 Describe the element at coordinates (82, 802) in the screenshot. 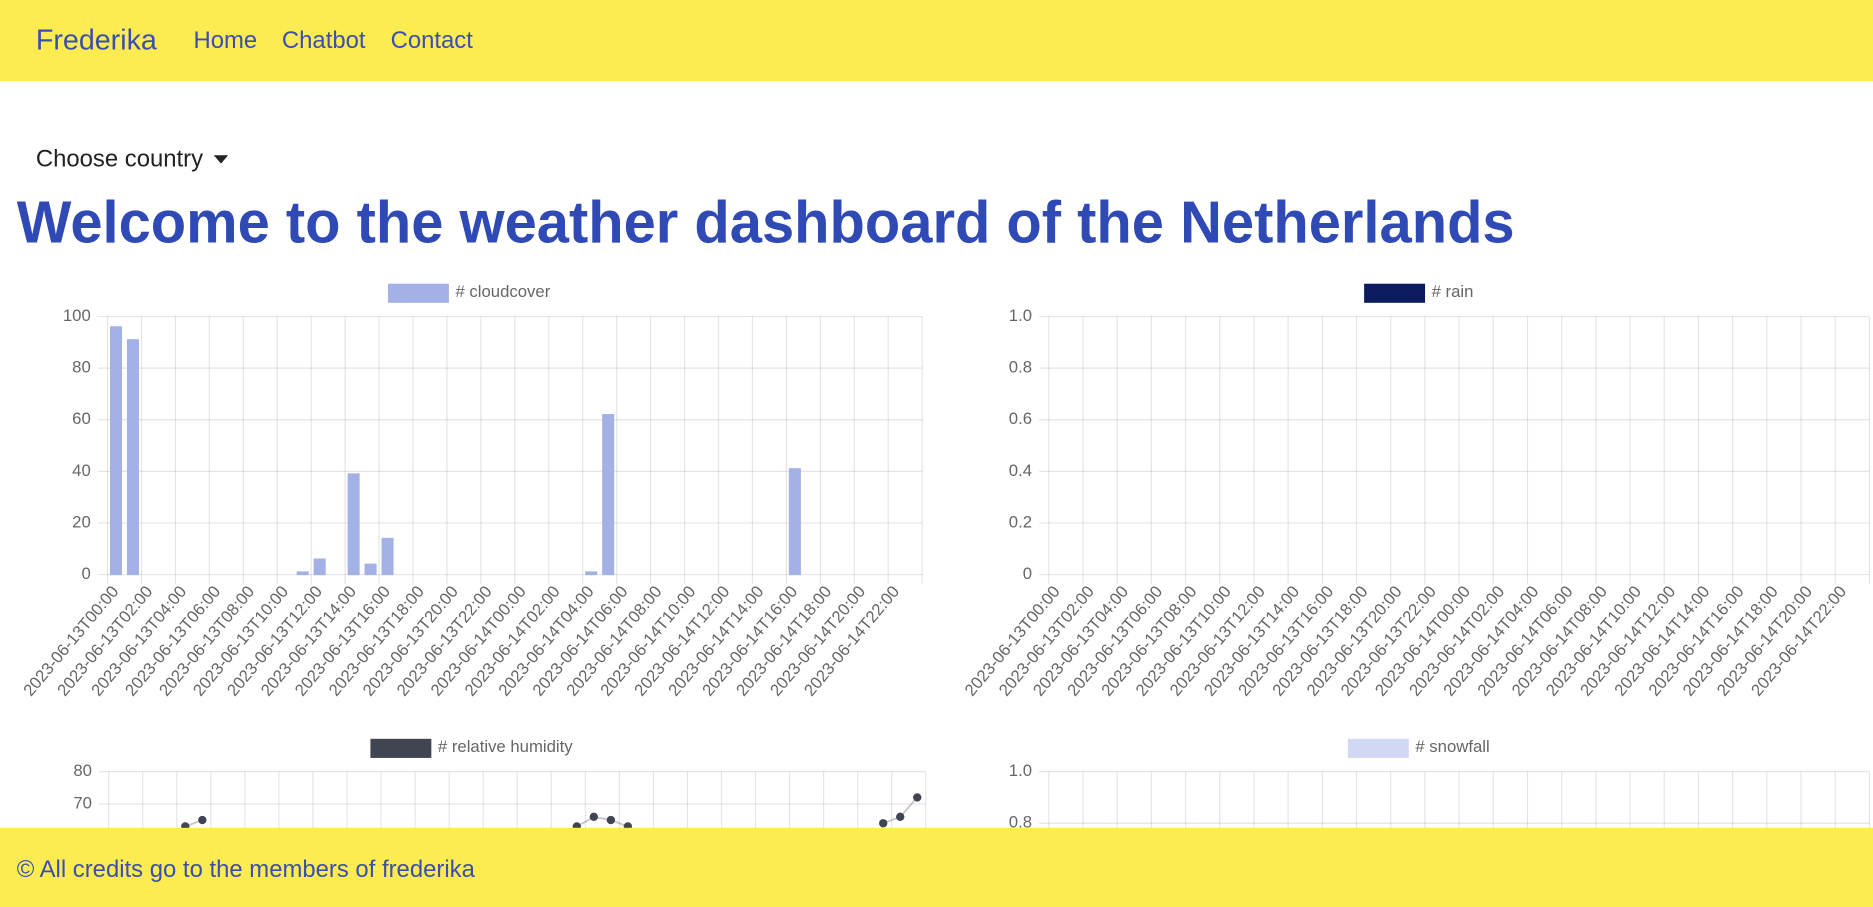

I see `y-tick-label: 70` at that location.